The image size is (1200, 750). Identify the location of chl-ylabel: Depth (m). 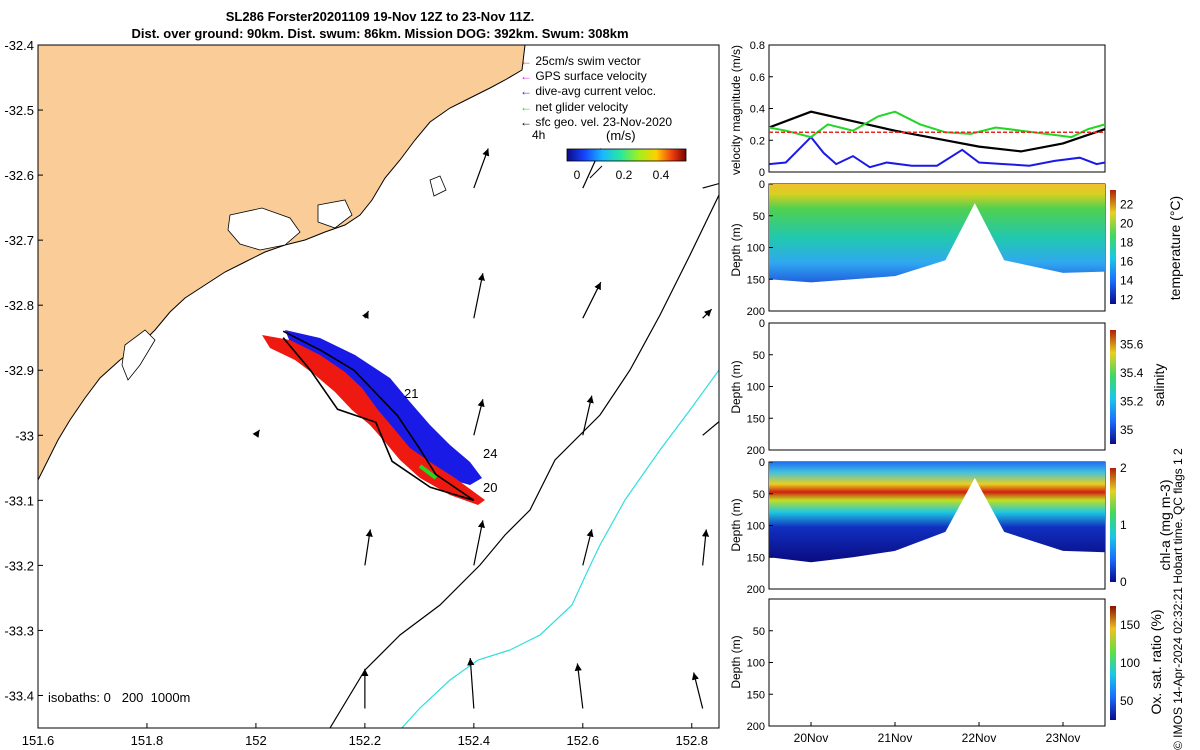
(736, 524).